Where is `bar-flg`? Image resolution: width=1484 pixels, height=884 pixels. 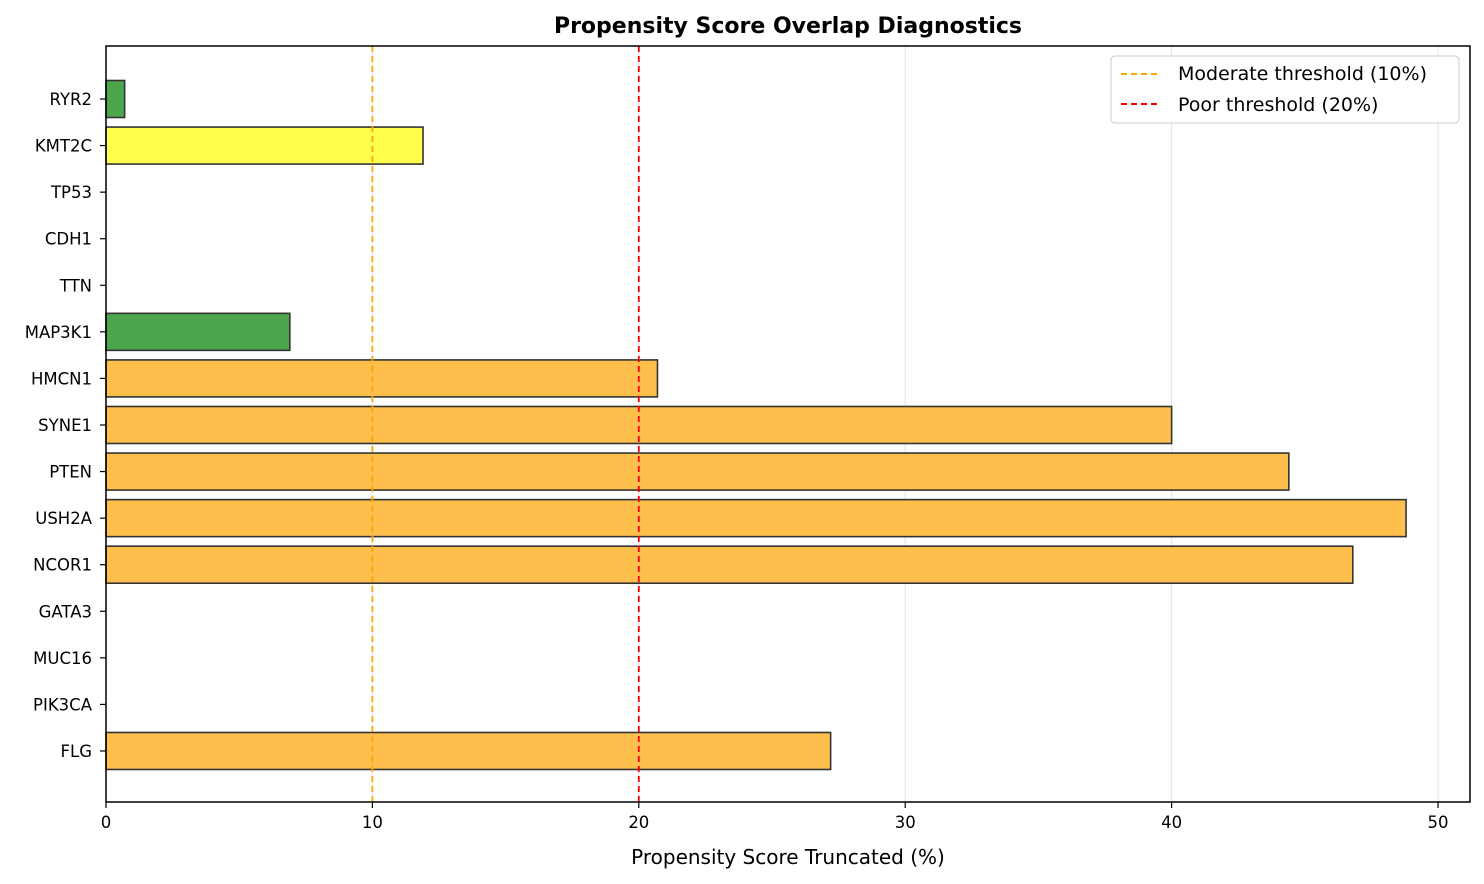 bar-flg is located at coordinates (468, 751).